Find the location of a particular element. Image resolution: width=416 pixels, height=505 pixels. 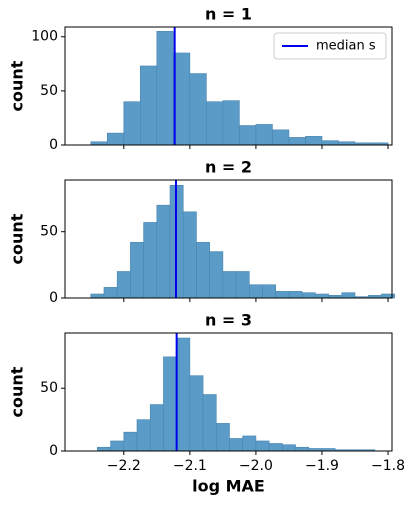

x-tick-label: −1.8 is located at coordinates (388, 466).